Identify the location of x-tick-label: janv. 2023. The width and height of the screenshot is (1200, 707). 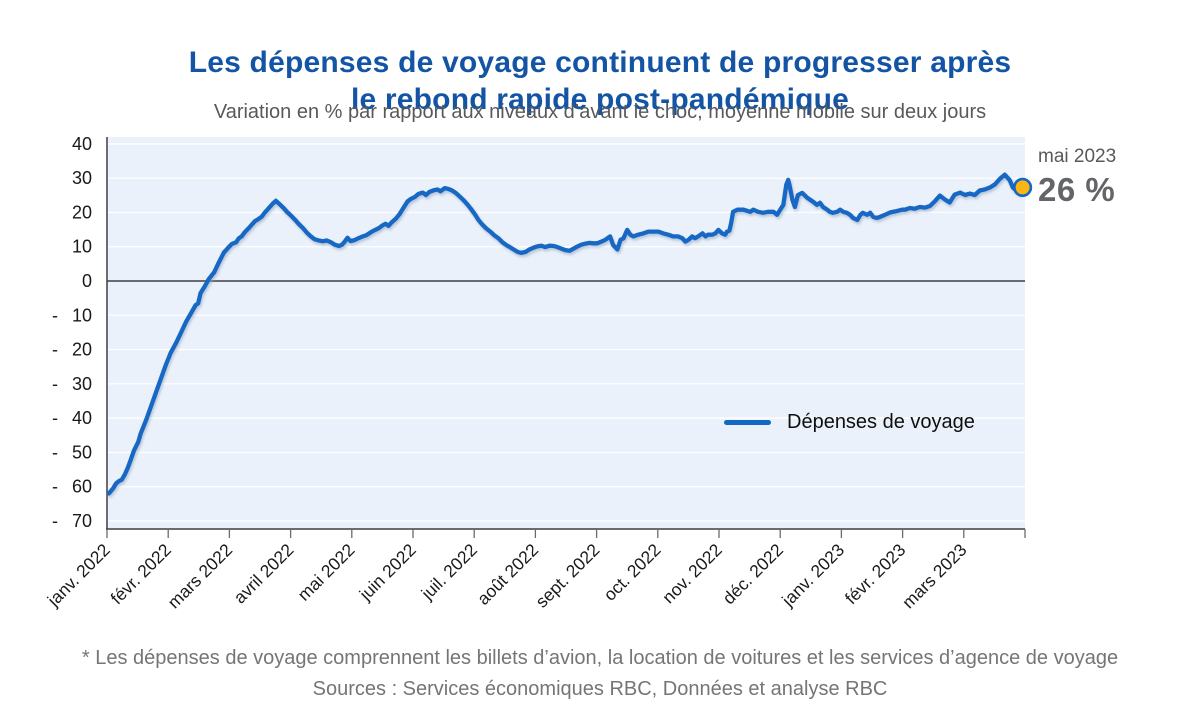
(812, 575).